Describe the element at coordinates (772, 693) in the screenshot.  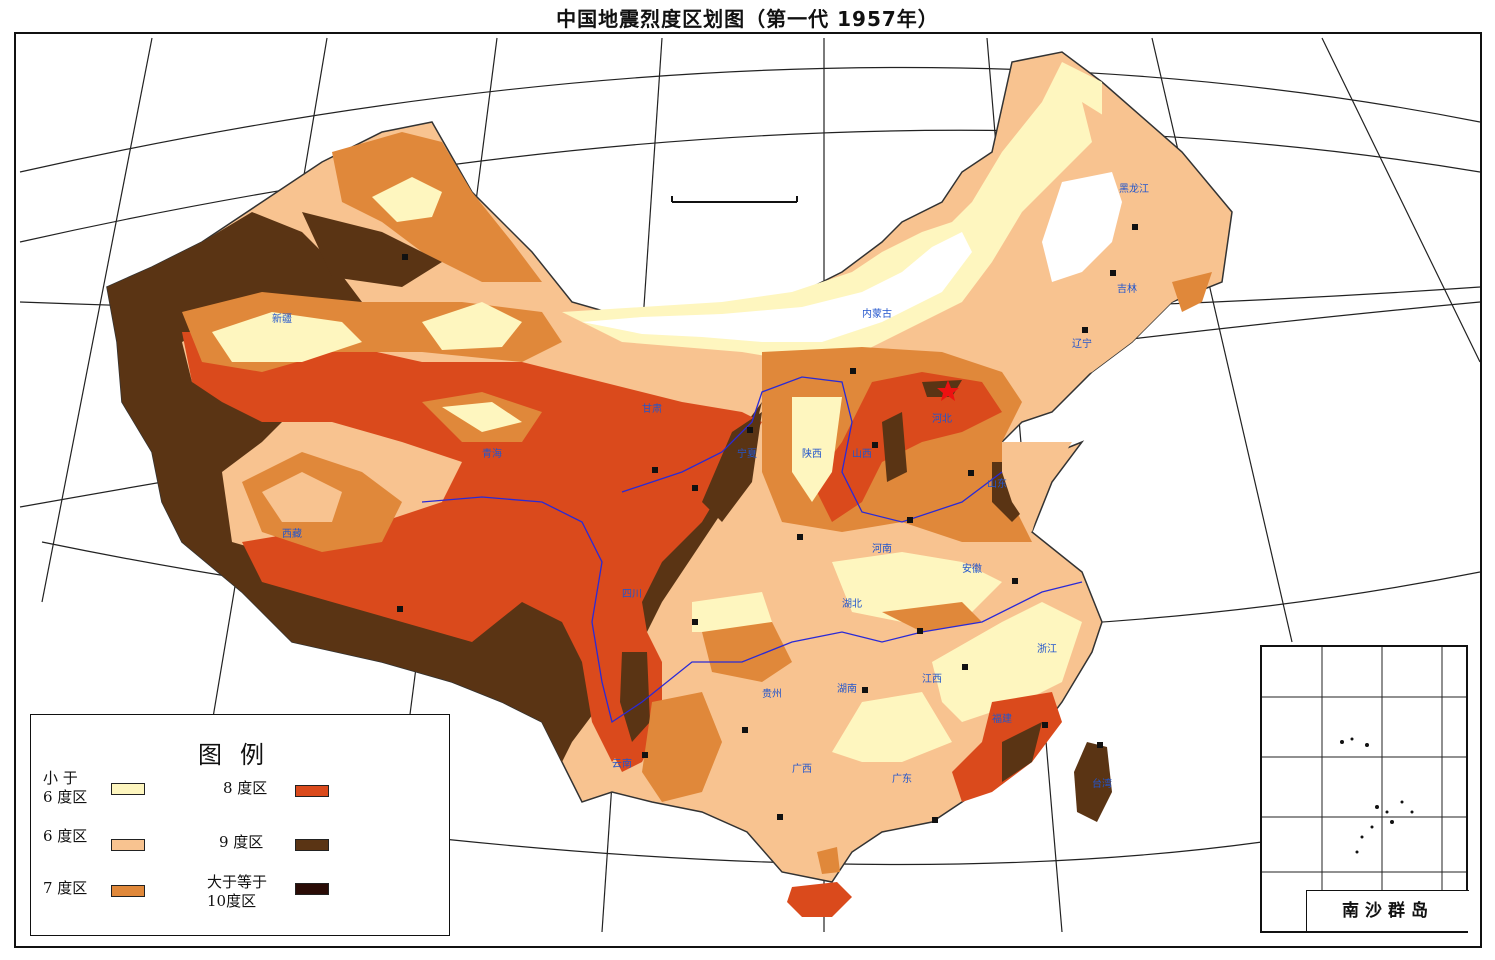
I see `place-label: 贵州` at that location.